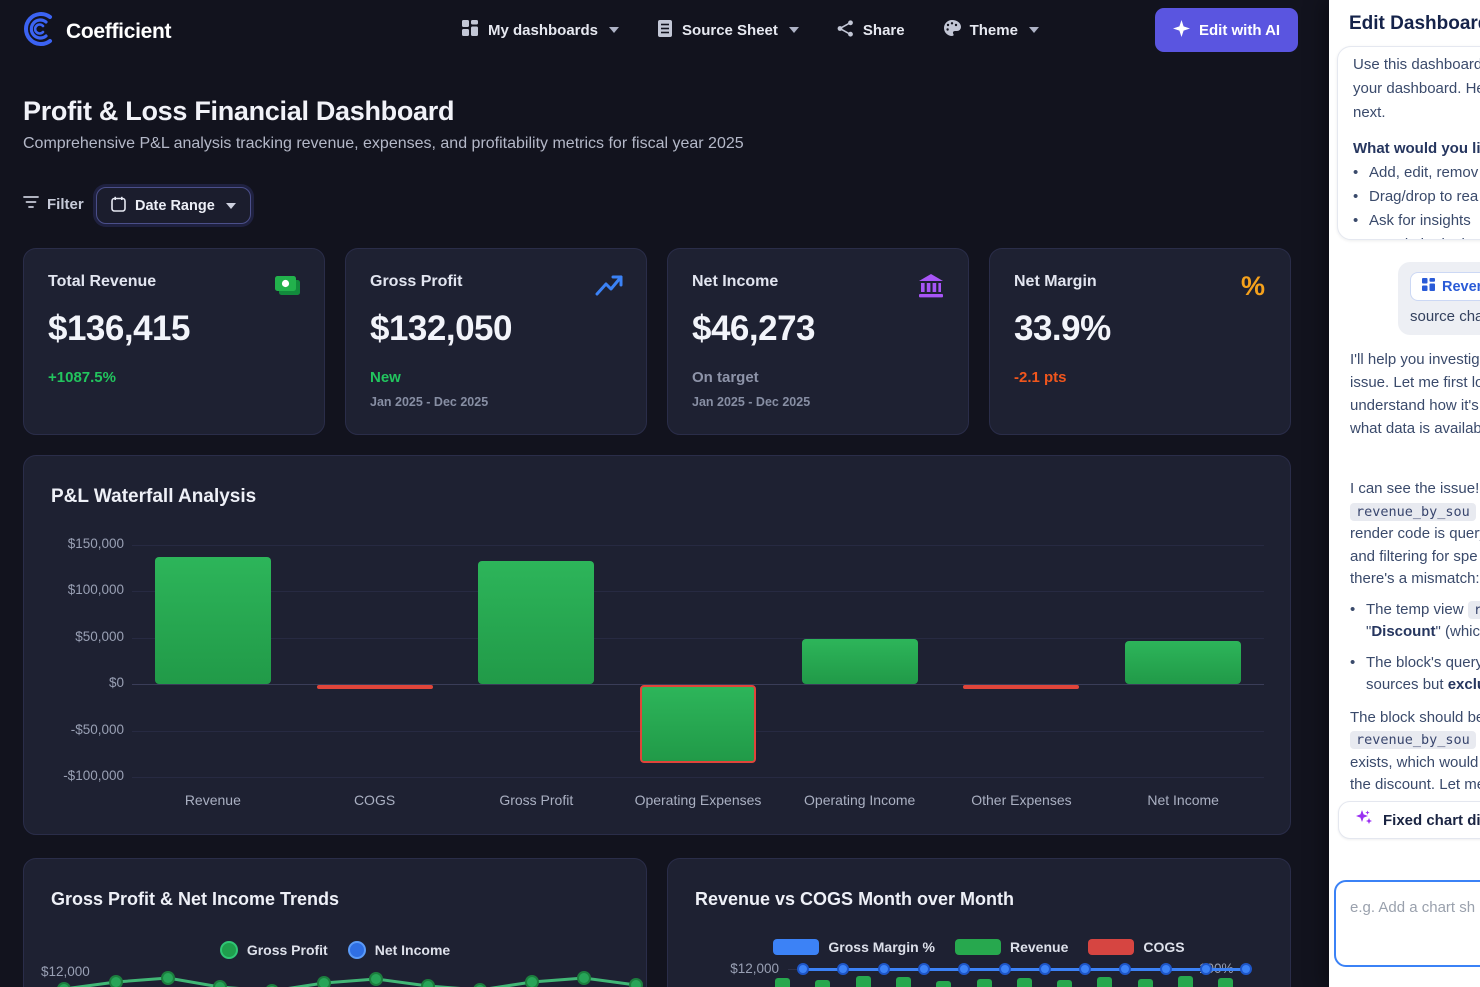 The height and width of the screenshot is (987, 1480). What do you see at coordinates (1364, 820) in the screenshot?
I see `sparkles-icon` at bounding box center [1364, 820].